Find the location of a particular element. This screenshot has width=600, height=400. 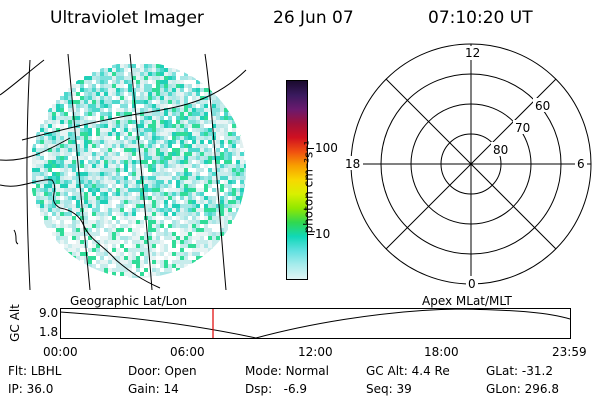

timeline-xtick-1: 06:00 is located at coordinates (187, 352).